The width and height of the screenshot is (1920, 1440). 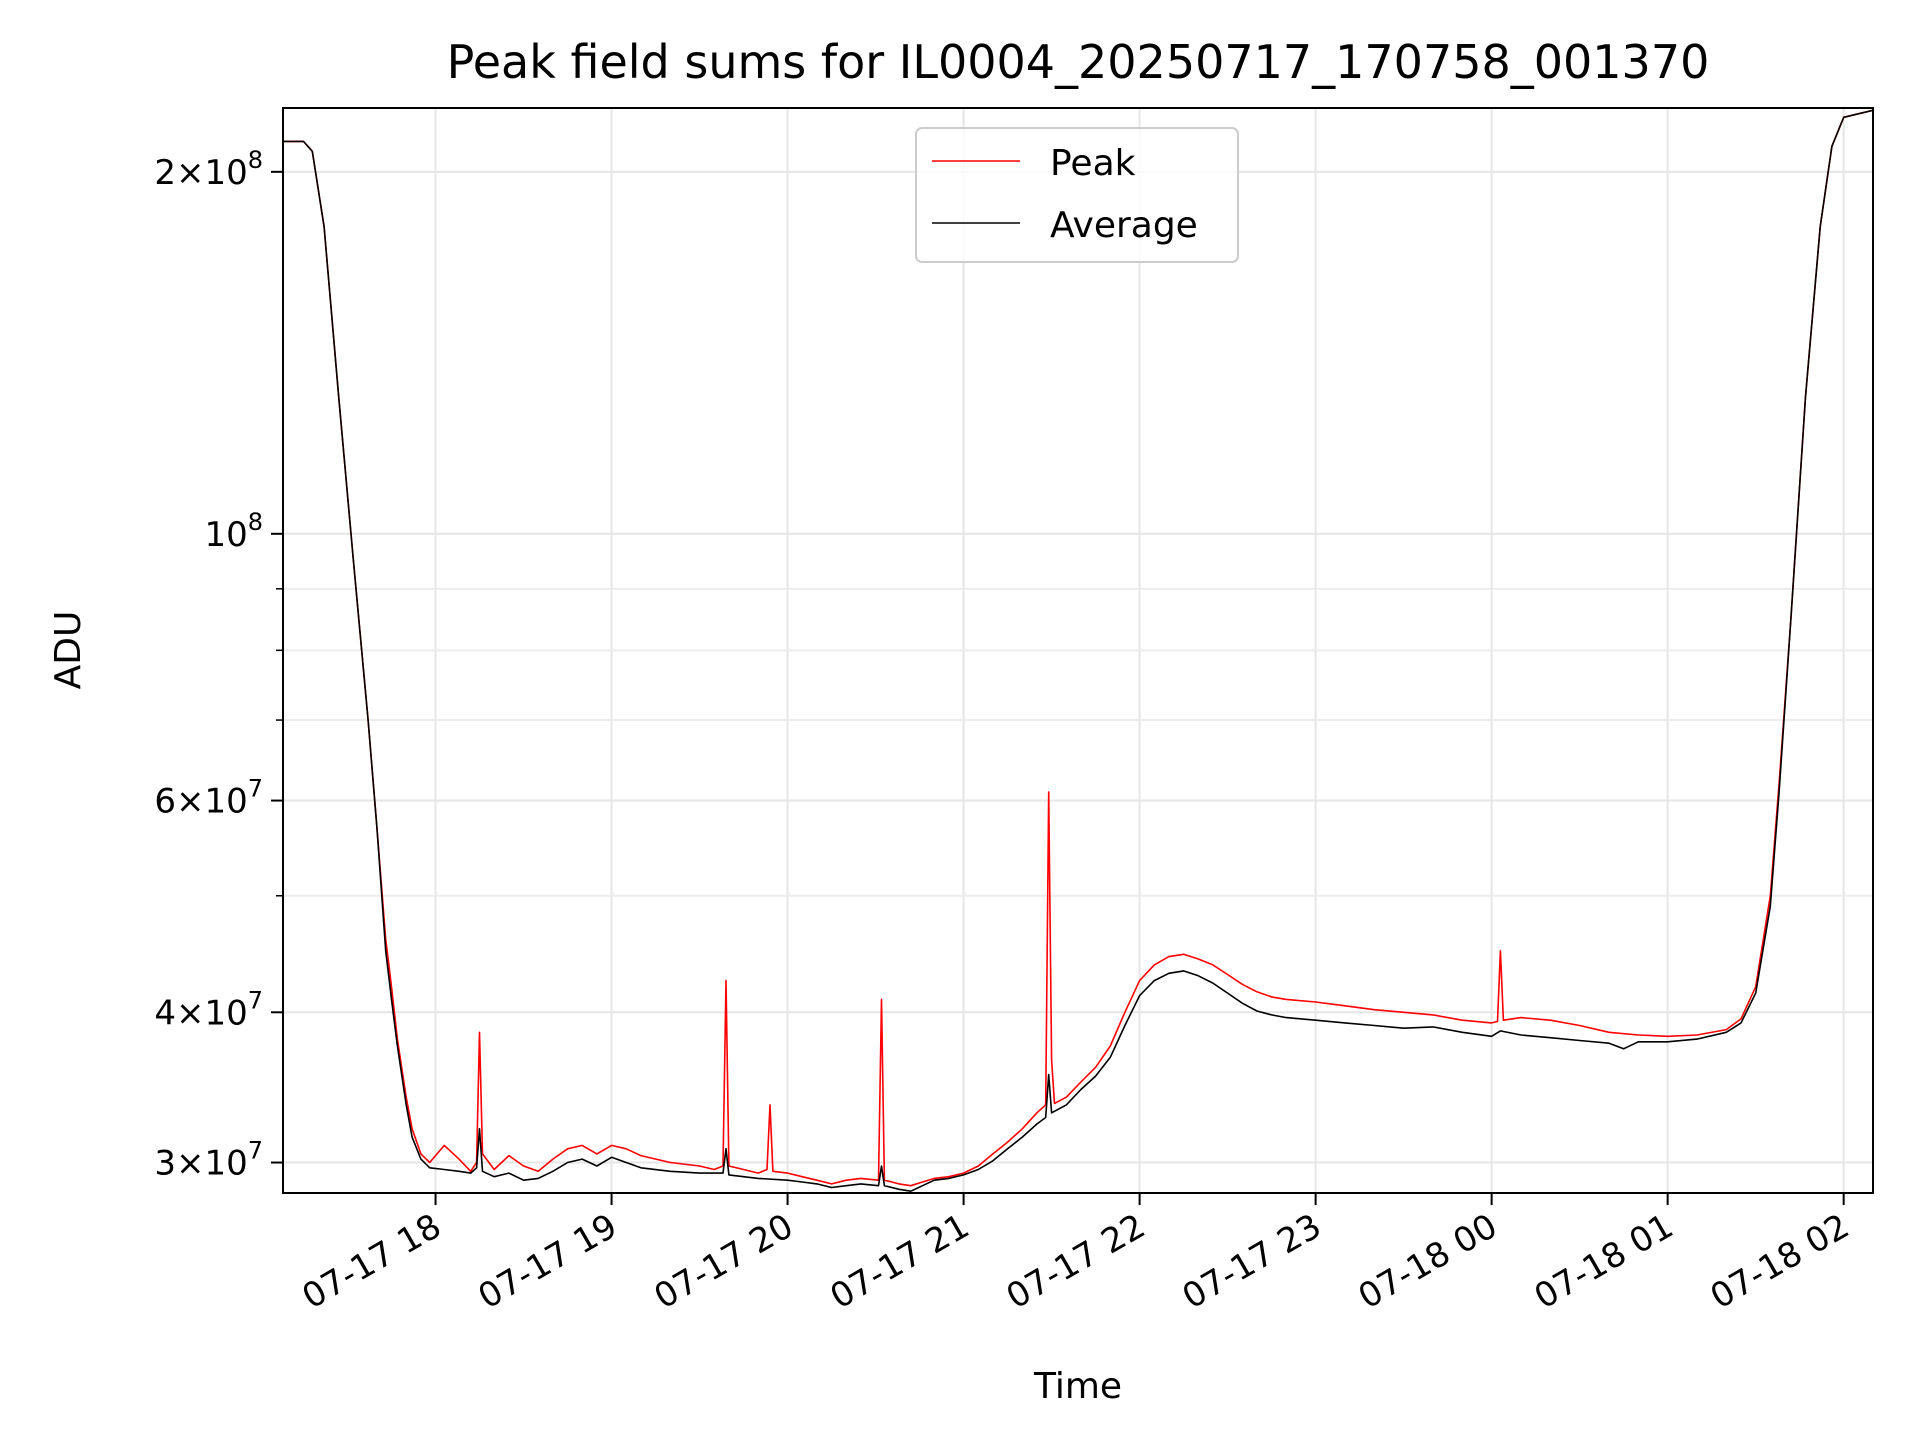 What do you see at coordinates (208, 169) in the screenshot?
I see `y-tick-label: 2×108` at bounding box center [208, 169].